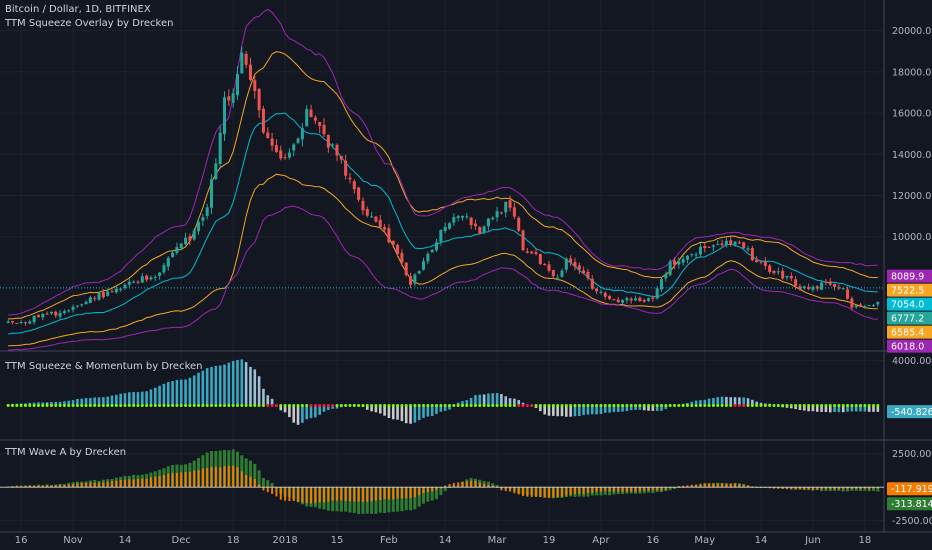  What do you see at coordinates (909, 290) in the screenshot?
I see `price-tag-box` at bounding box center [909, 290].